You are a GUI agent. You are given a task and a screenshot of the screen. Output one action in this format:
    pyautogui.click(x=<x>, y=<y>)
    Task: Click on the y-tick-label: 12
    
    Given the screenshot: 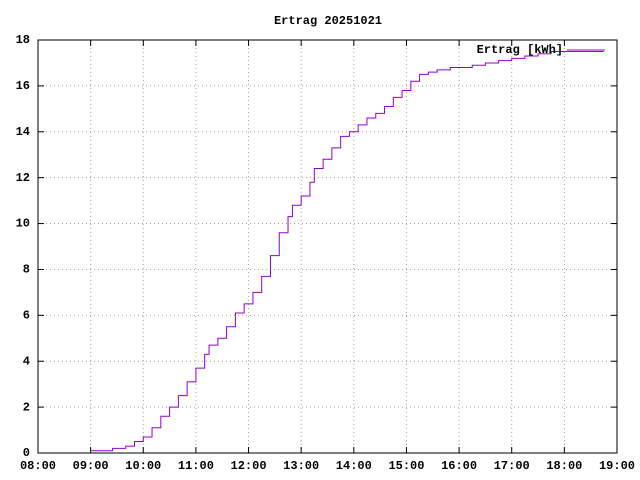 What is the action you would take?
    pyautogui.click(x=23, y=178)
    